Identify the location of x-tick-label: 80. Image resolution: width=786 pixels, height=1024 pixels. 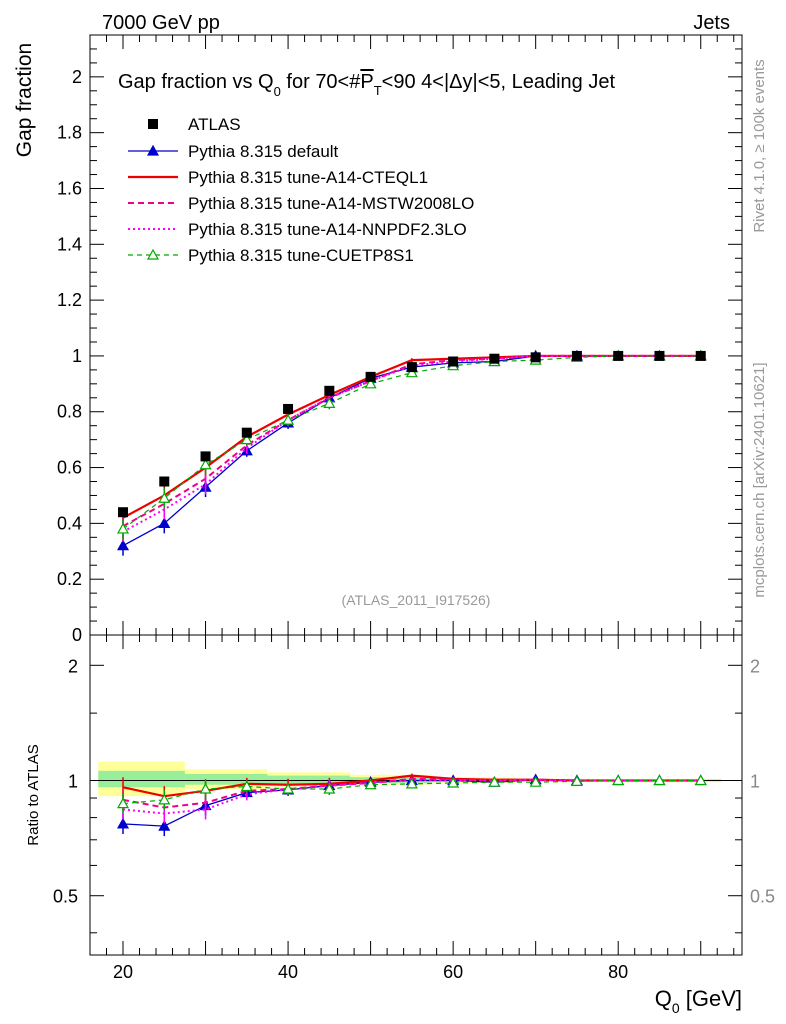
(618, 972).